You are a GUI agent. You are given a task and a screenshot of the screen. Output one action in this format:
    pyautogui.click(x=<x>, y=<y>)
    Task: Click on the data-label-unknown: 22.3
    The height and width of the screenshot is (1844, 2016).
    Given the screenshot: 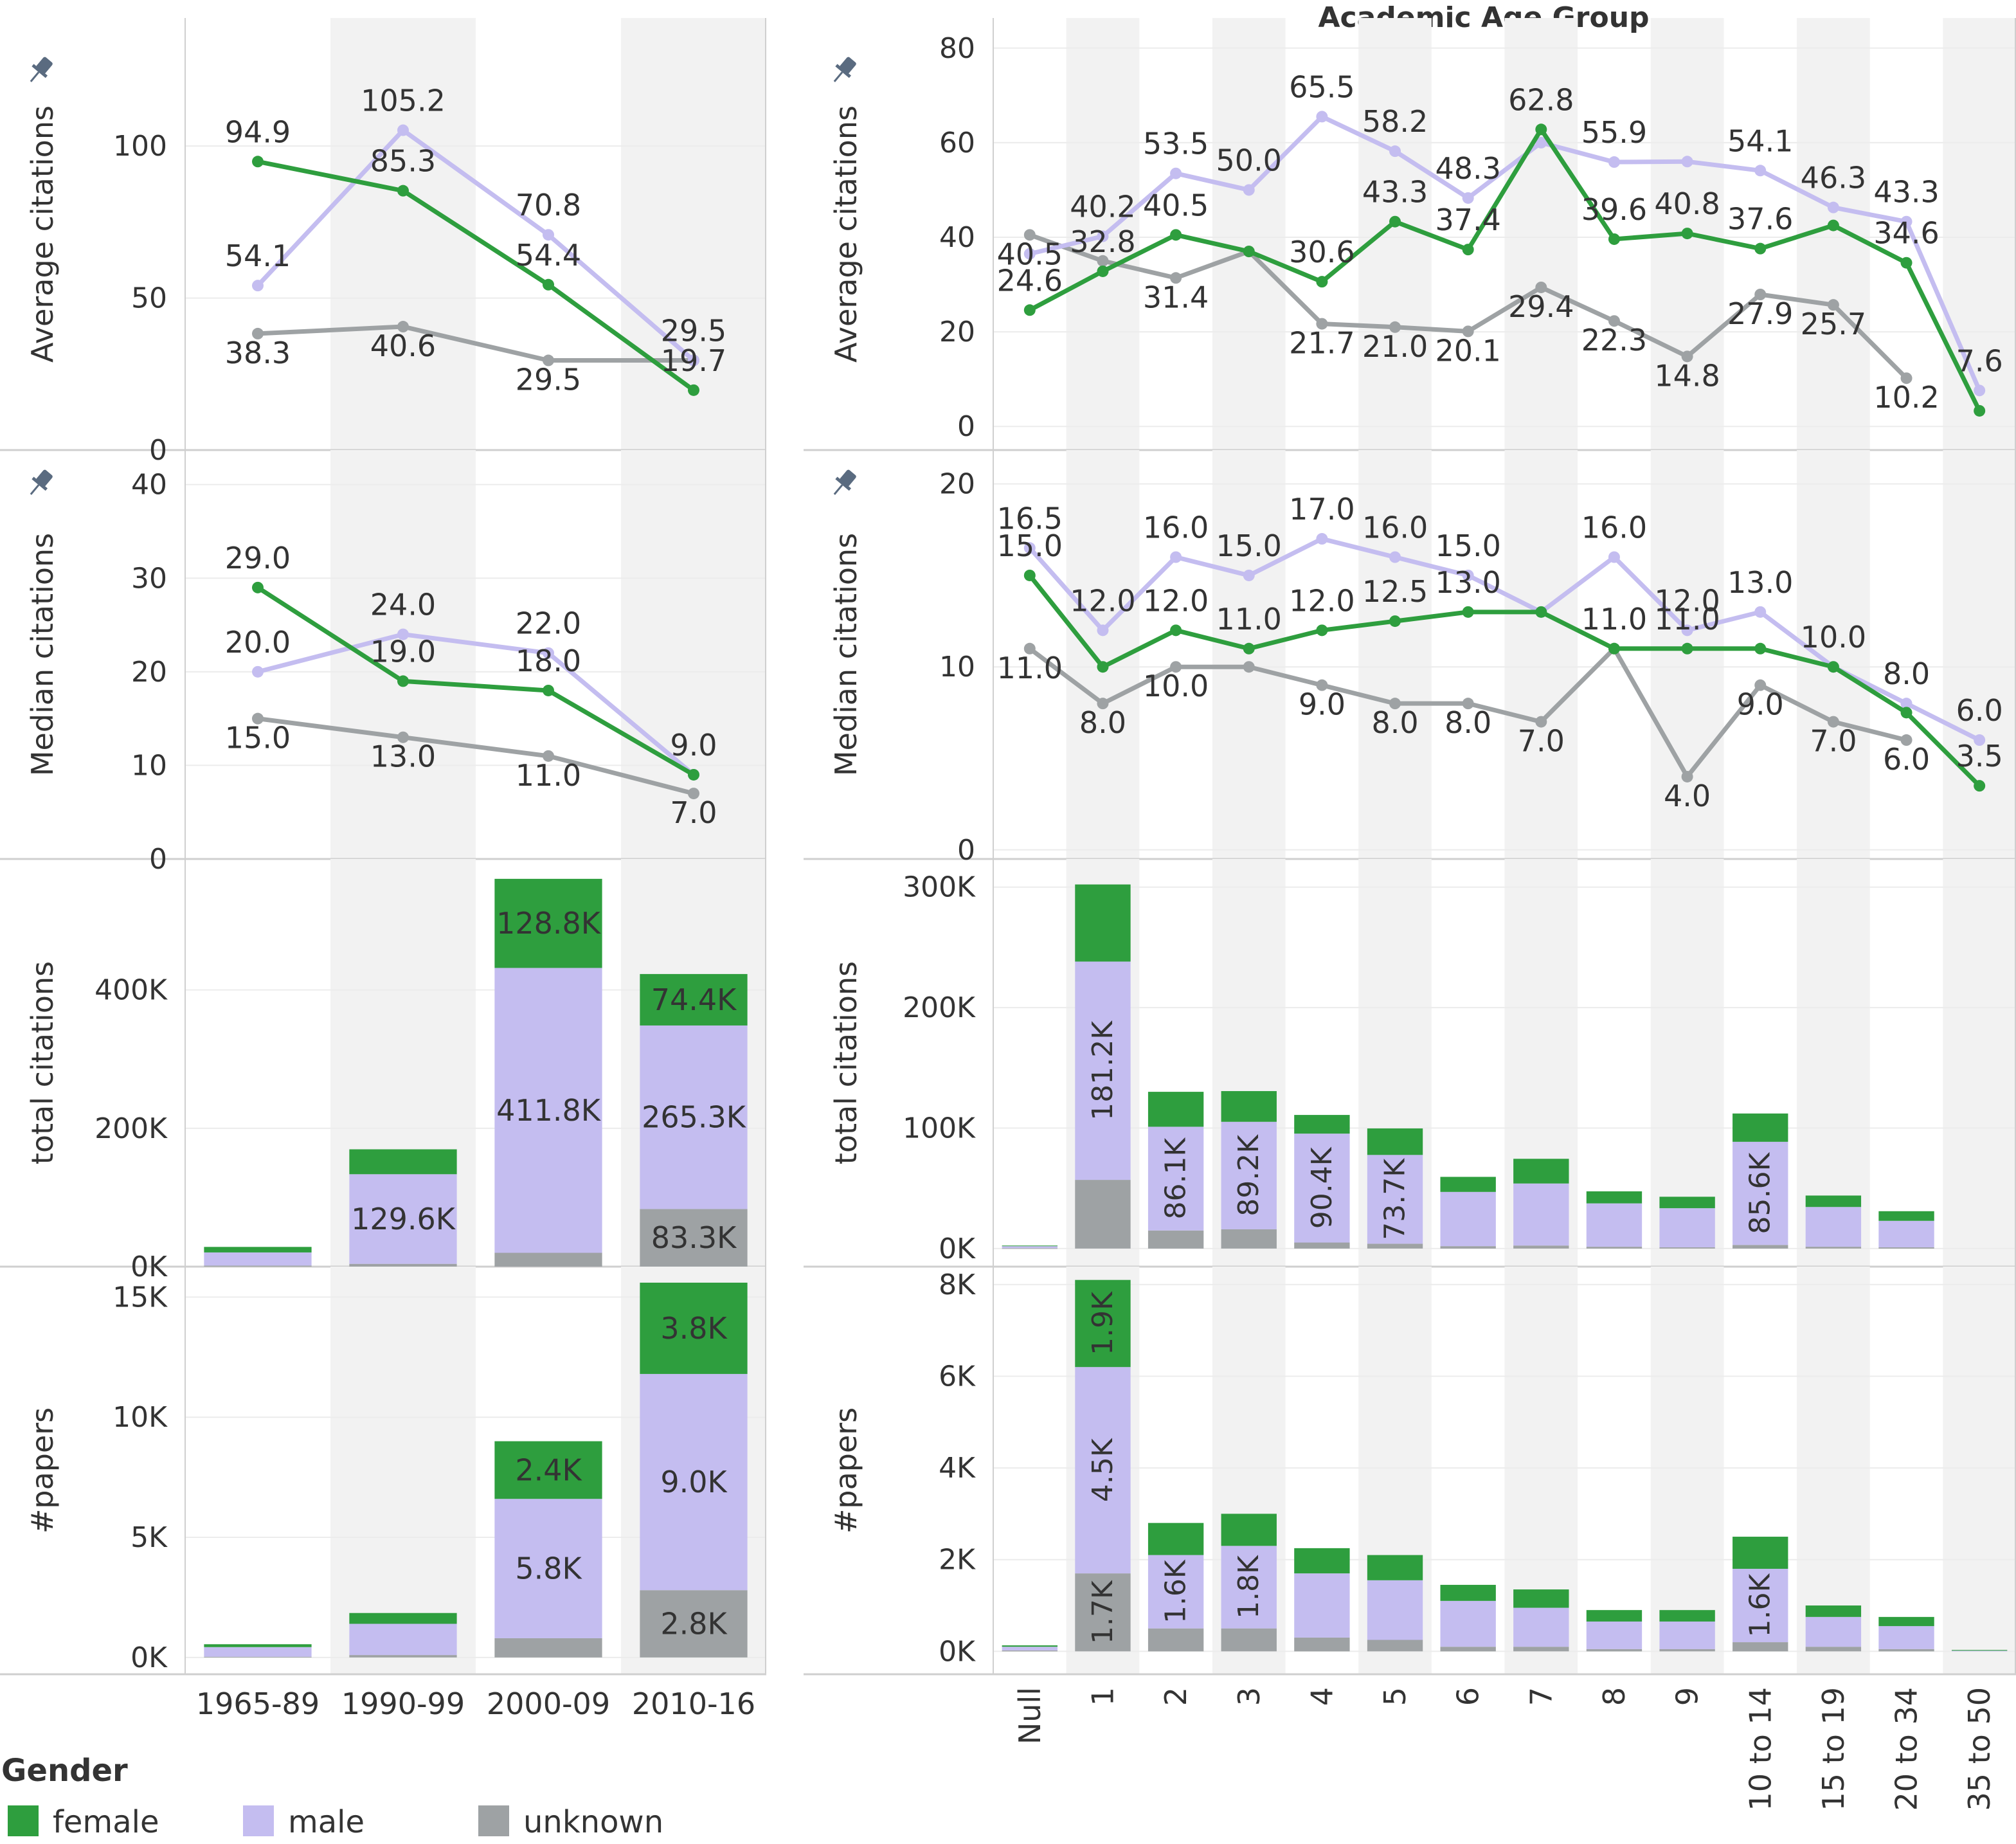 What is the action you would take?
    pyautogui.click(x=1614, y=340)
    